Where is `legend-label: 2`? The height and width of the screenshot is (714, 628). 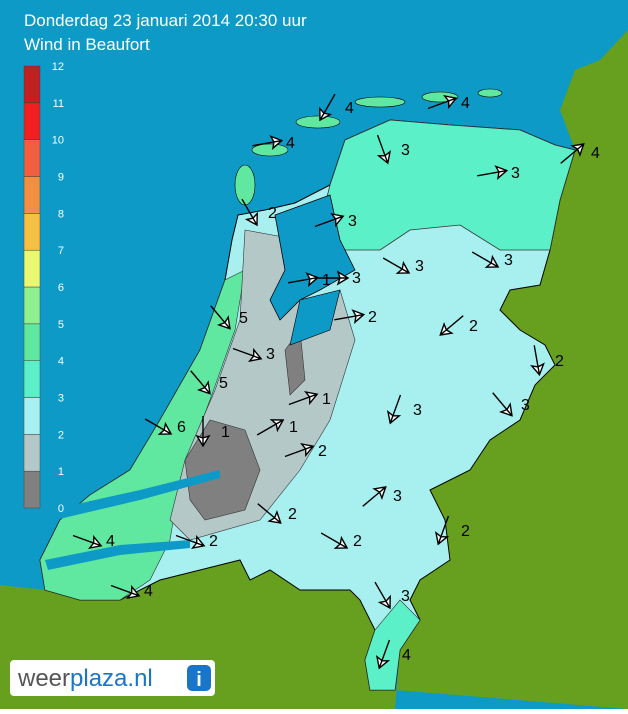 legend-label: 2 is located at coordinates (61, 435).